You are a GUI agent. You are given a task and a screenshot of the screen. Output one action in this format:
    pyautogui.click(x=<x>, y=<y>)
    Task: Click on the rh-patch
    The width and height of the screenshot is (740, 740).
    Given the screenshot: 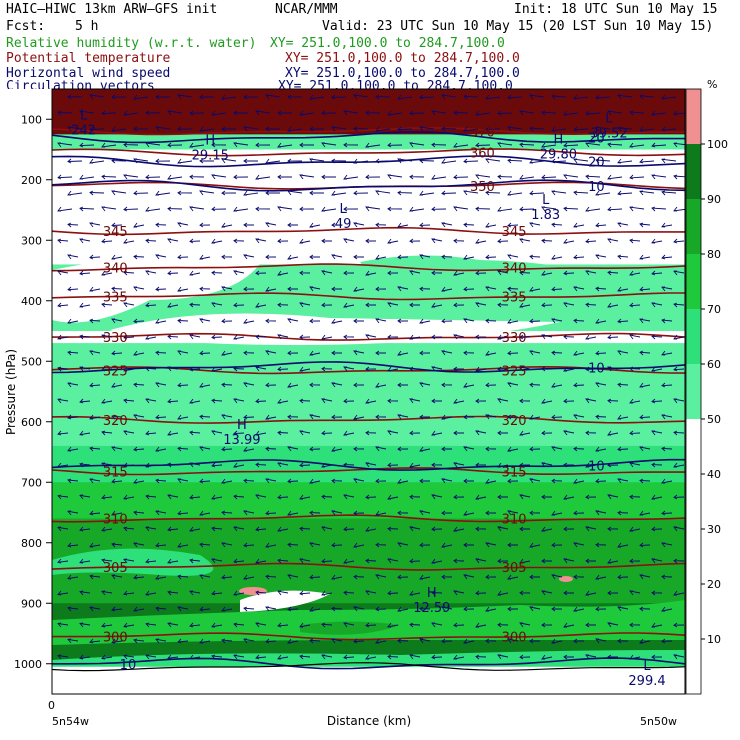 What is the action you would take?
    pyautogui.click(x=161, y=284)
    